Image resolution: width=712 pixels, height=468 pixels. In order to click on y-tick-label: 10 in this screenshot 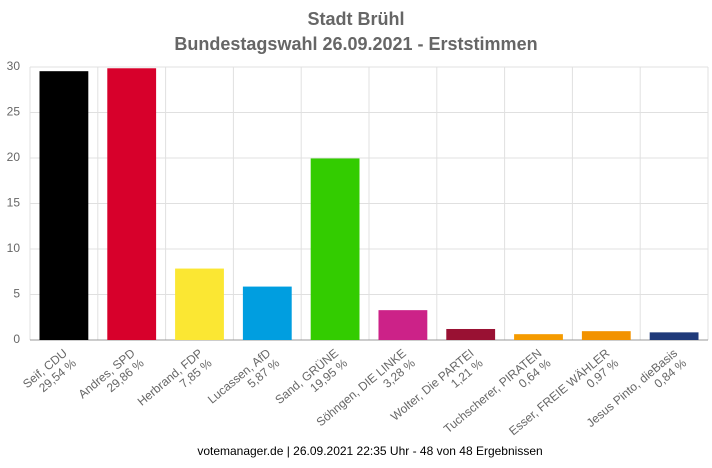, I will do `click(14, 248)`.